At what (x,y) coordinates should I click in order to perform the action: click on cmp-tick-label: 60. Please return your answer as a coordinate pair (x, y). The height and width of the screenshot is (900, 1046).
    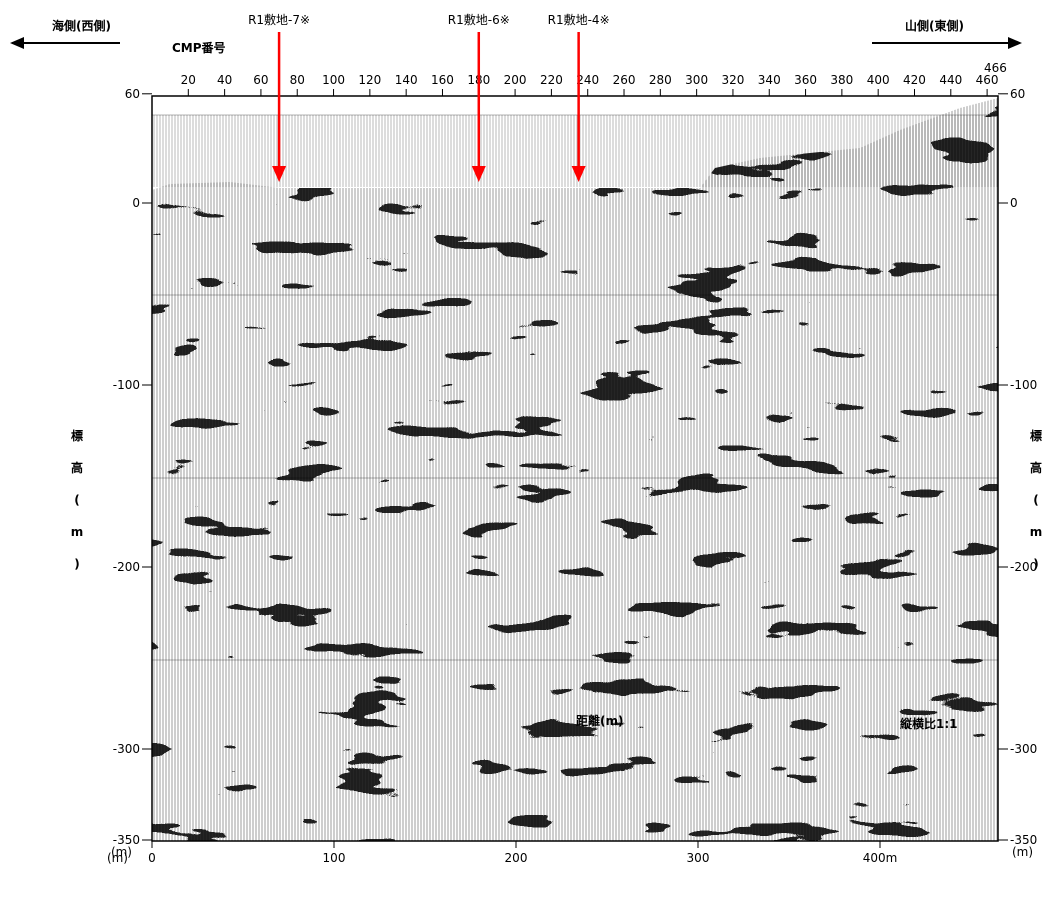
    Looking at the image, I should click on (260, 80).